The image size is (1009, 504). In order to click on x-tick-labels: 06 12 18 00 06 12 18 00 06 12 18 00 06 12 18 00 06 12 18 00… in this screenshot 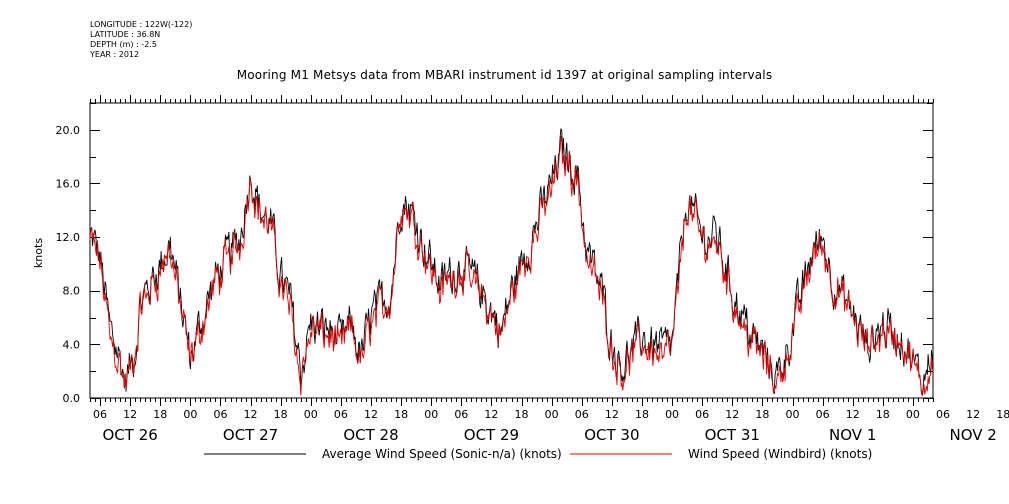, I will do `click(551, 414)`.